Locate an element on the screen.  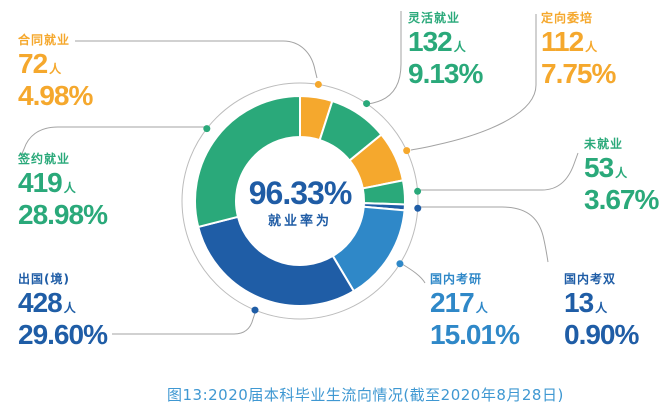
slice-label-directed-training: 定向委培 112 人 7.75% is located at coordinates (578, 50).